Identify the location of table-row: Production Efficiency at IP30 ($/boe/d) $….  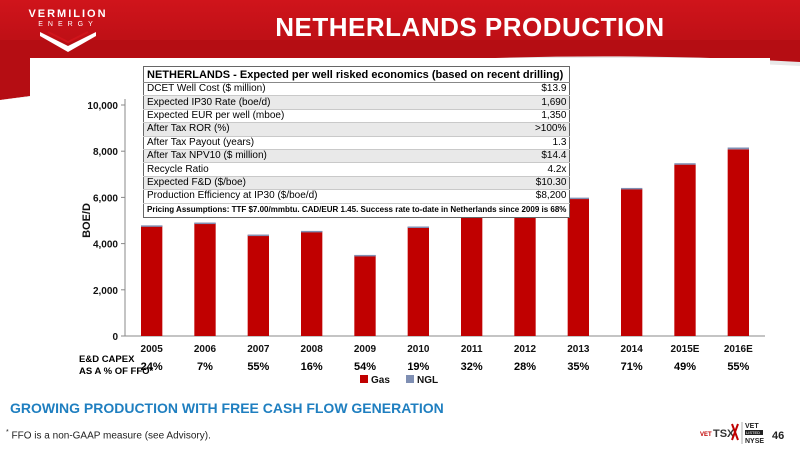
(356, 196).